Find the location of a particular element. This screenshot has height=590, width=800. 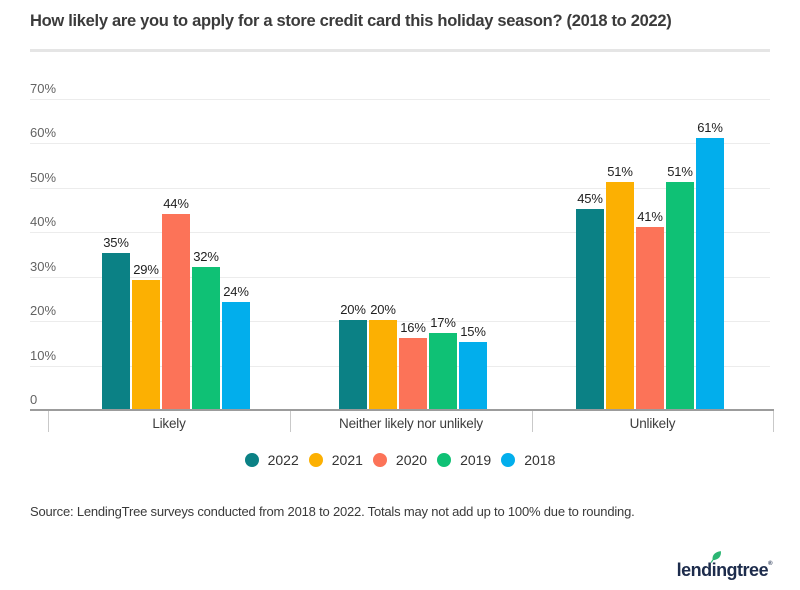

bar-item: 29% is located at coordinates (146, 335).